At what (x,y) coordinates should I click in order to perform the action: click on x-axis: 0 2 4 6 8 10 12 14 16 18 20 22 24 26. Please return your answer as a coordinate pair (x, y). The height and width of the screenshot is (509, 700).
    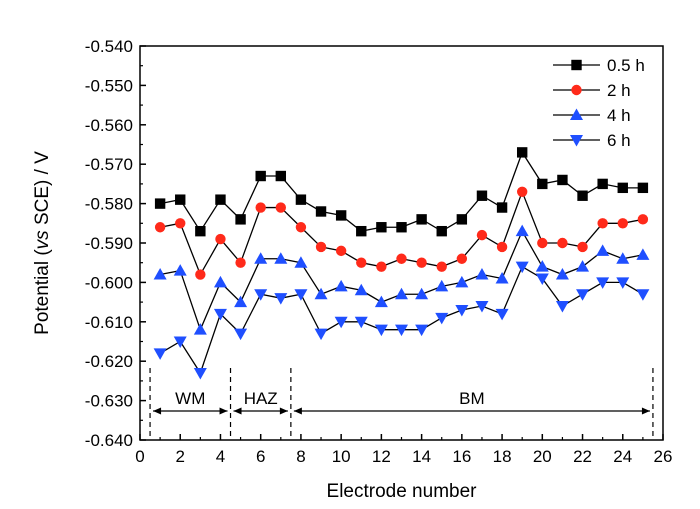
    Looking at the image, I should click on (403, 450).